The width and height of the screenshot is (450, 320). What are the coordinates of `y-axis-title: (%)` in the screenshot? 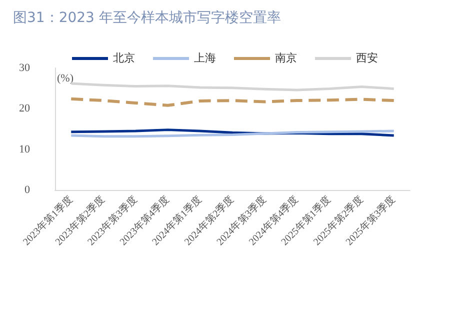 It's located at (65, 78).